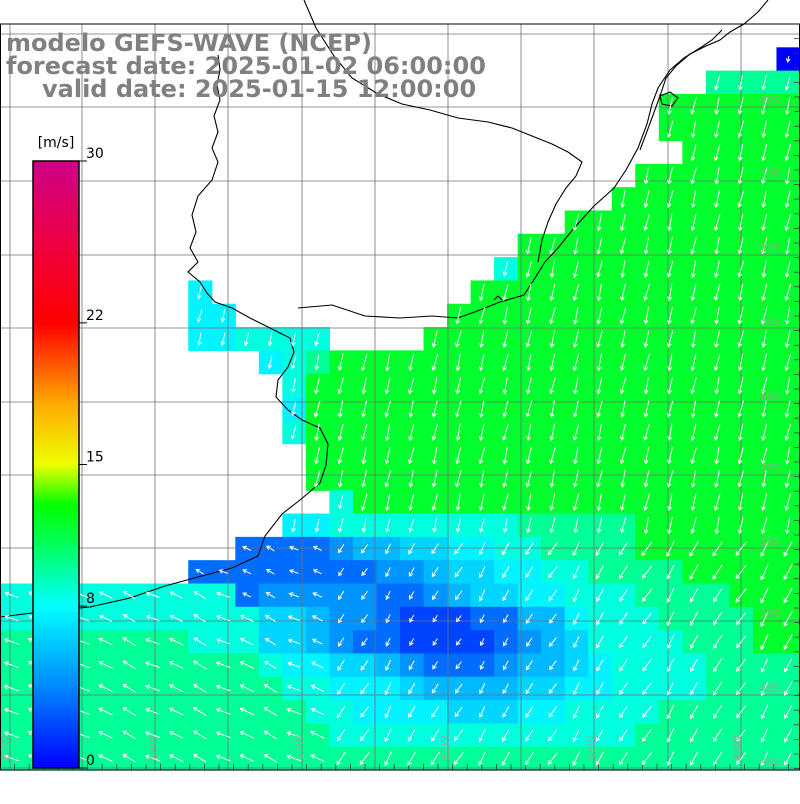  I want to click on lat-label: 37S, so click(770, 468).